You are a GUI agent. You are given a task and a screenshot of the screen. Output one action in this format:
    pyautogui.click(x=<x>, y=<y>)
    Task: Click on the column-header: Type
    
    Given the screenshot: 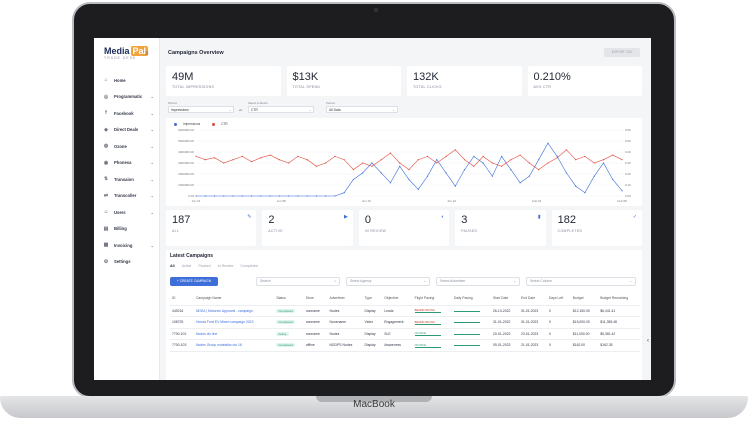 What is the action you would take?
    pyautogui.click(x=372, y=299)
    